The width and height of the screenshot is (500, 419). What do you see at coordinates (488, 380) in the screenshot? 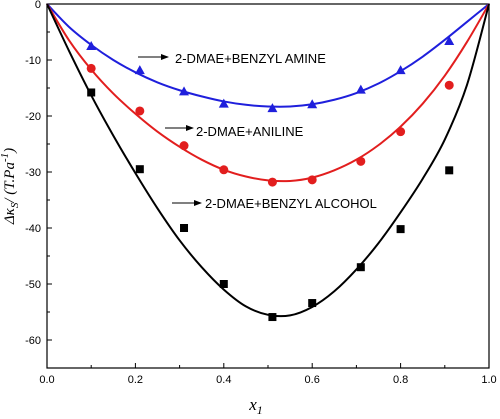
I see `x-tick-label: 1.0` at bounding box center [488, 380].